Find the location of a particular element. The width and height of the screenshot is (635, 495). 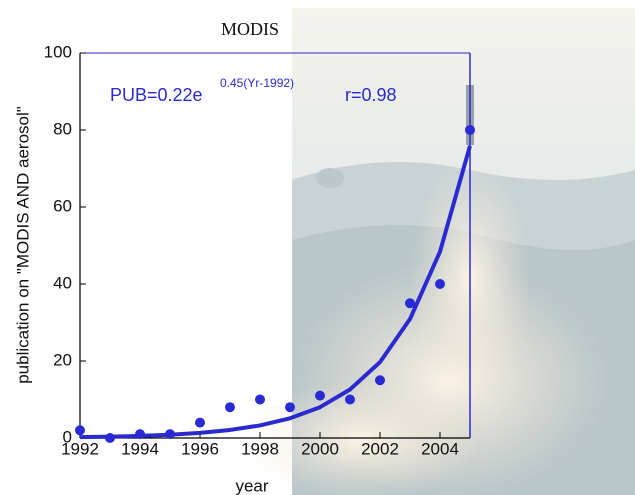

annotation: PUB=0.22e is located at coordinates (156, 95).